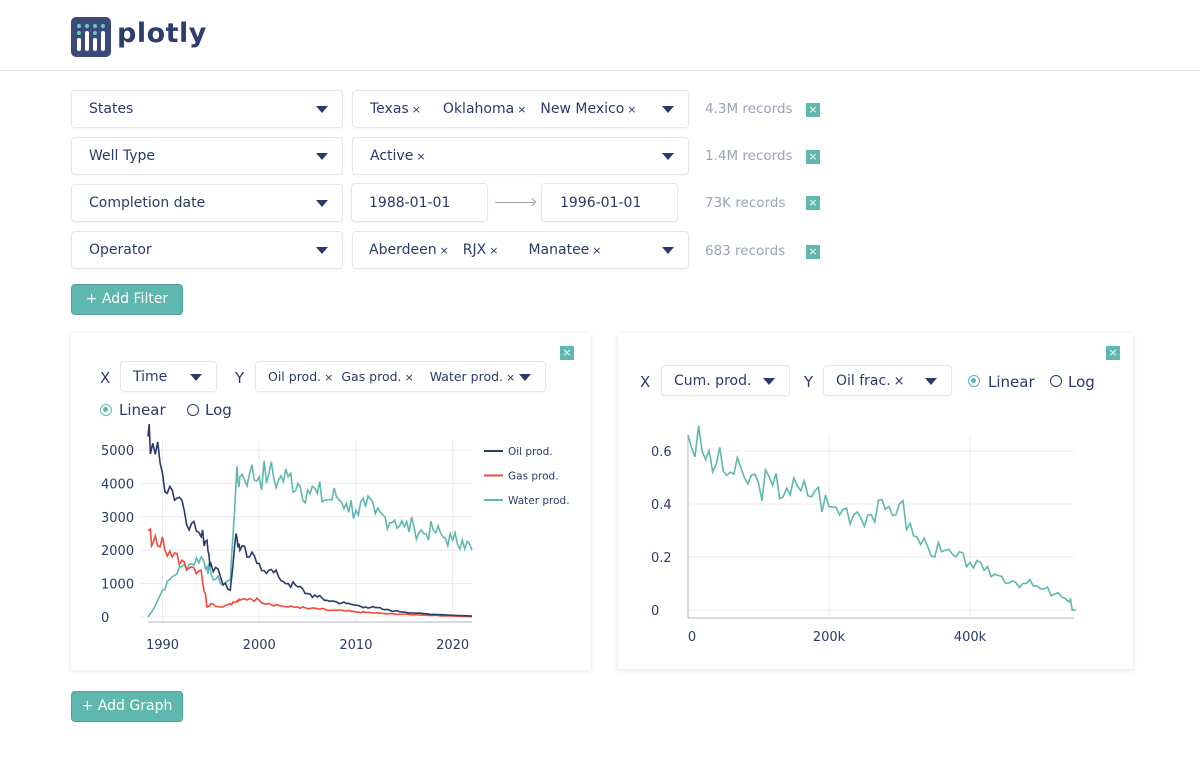 The height and width of the screenshot is (764, 1200). What do you see at coordinates (207, 109) in the screenshot?
I see `filter-field-select: States` at bounding box center [207, 109].